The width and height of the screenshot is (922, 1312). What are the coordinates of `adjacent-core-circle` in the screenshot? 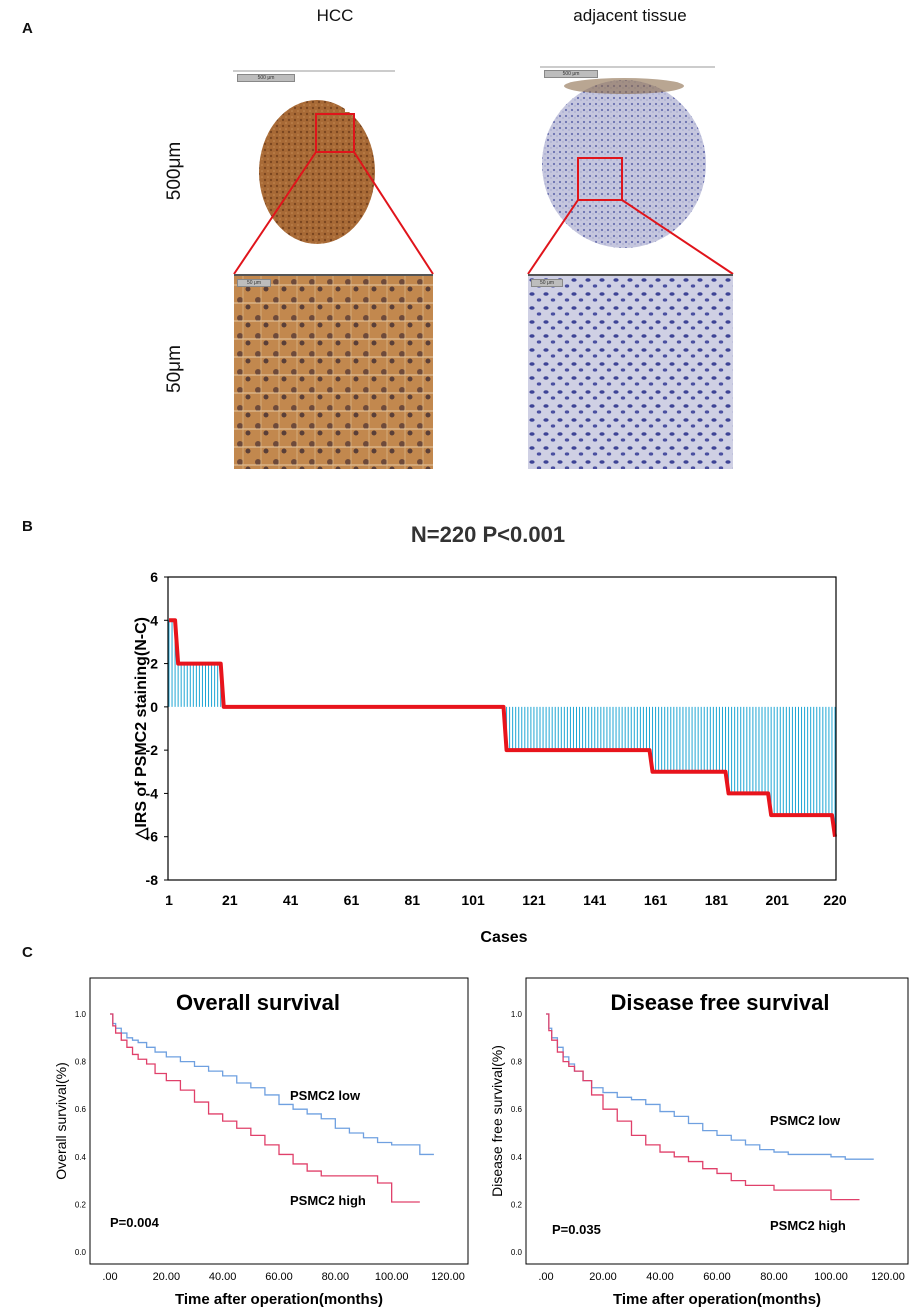 It's located at (624, 164).